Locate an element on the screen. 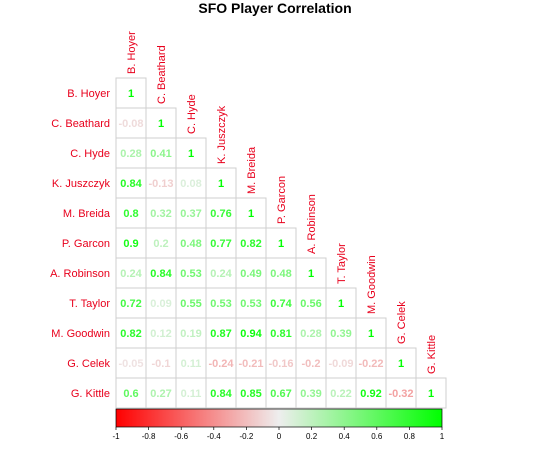 This screenshot has width=550, height=450. column-label: B. Hoyer is located at coordinates (132, 52).